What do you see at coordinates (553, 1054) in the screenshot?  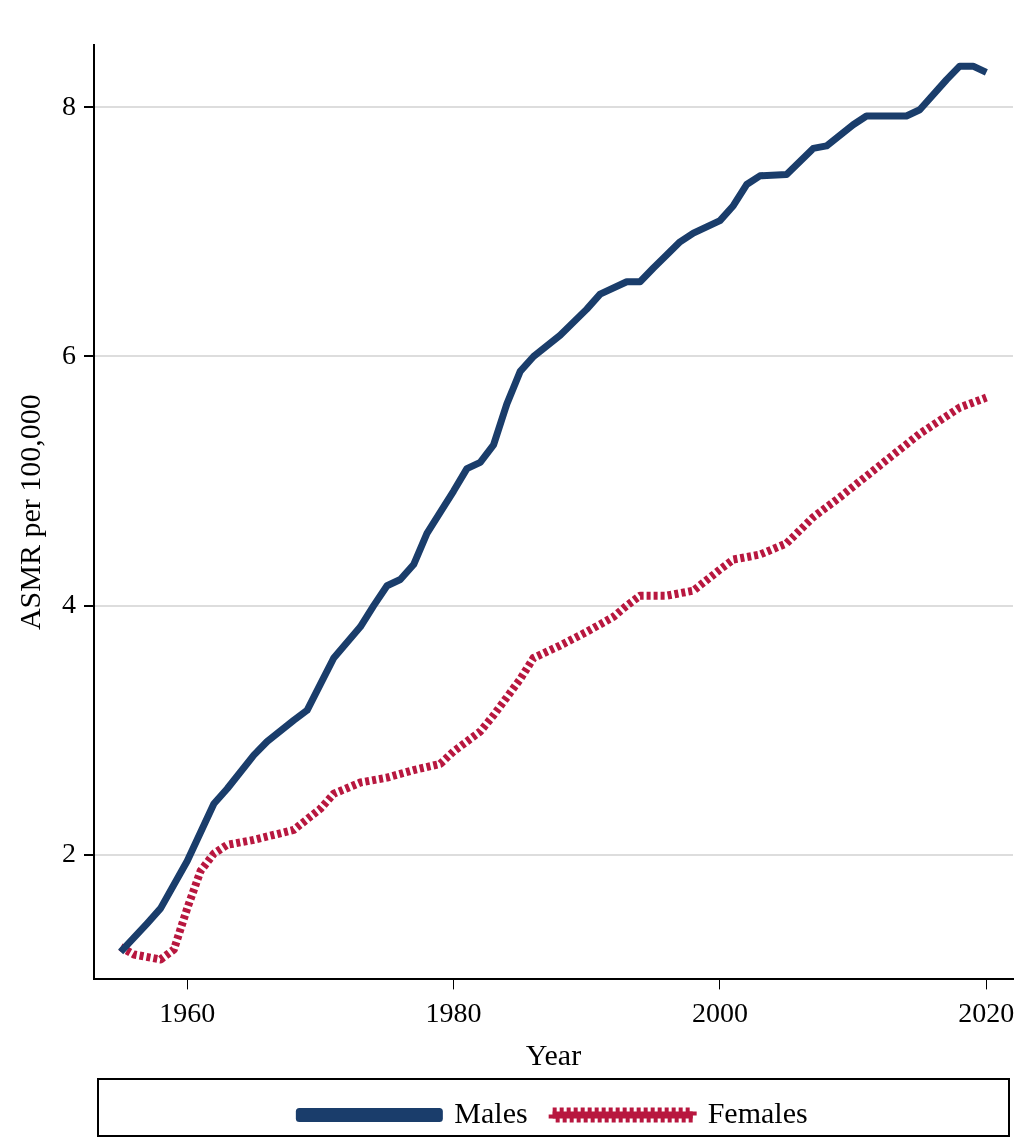 I see `x-axis-title: Year` at bounding box center [553, 1054].